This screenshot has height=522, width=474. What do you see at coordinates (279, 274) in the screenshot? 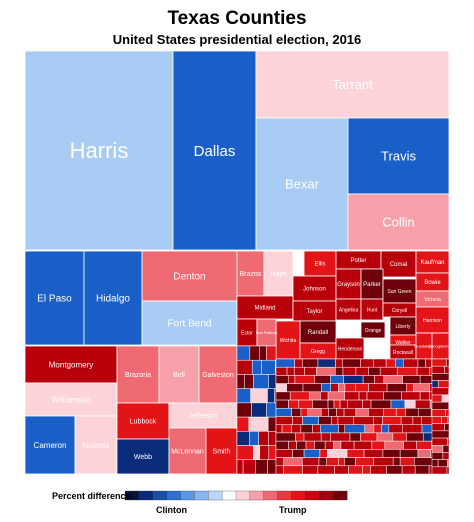
I see `county-label-hays: Hays` at bounding box center [279, 274].